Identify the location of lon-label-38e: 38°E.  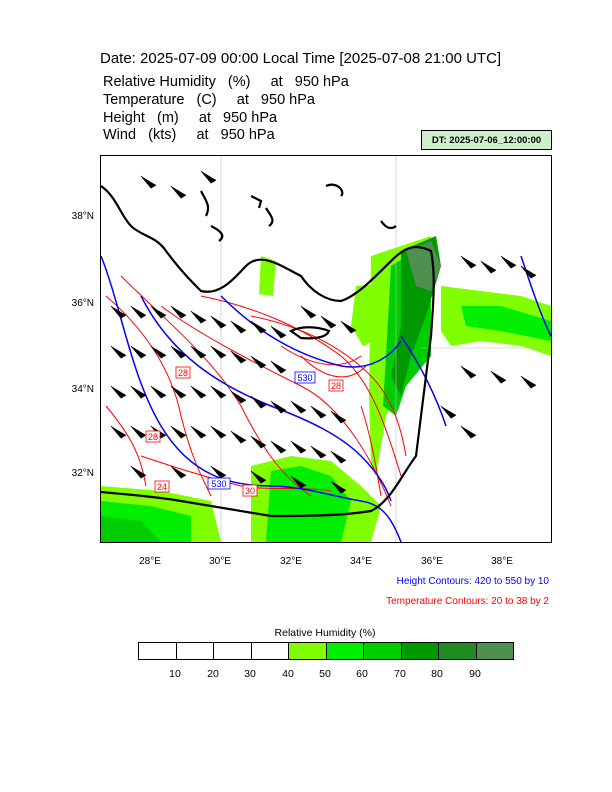
(502, 561).